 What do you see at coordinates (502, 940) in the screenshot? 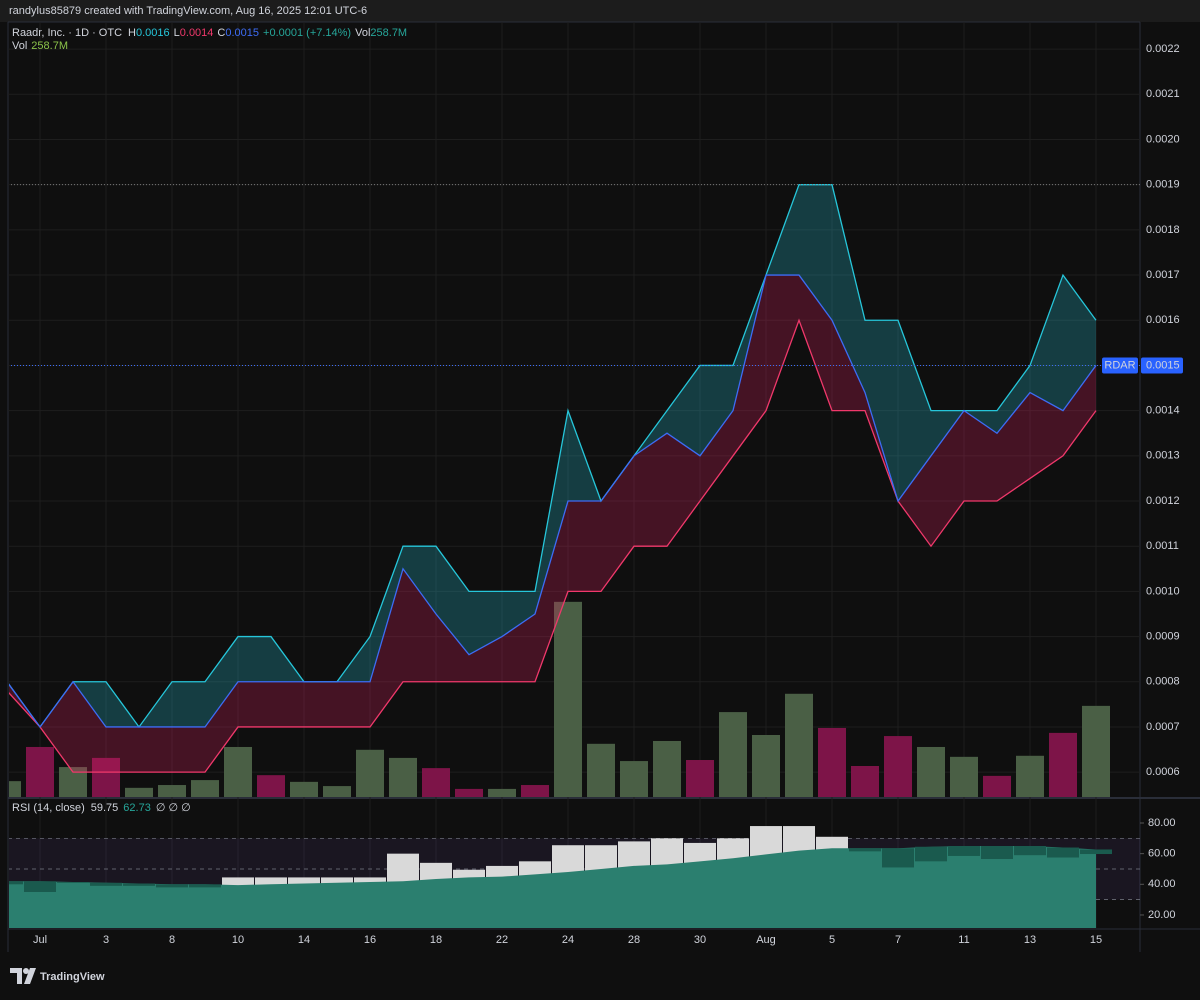
I see `x-tick-label: 22` at bounding box center [502, 940].